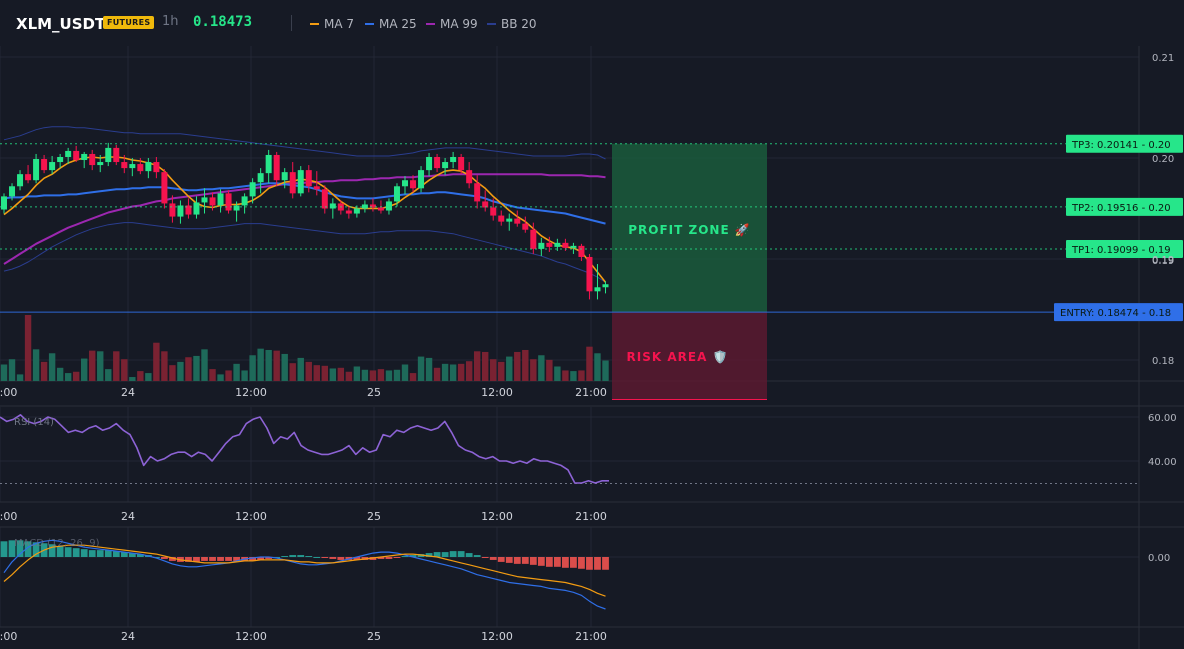 This screenshot has width=1184, height=649. What do you see at coordinates (170, 21) in the screenshot?
I see `timeframe-label: 1h` at bounding box center [170, 21].